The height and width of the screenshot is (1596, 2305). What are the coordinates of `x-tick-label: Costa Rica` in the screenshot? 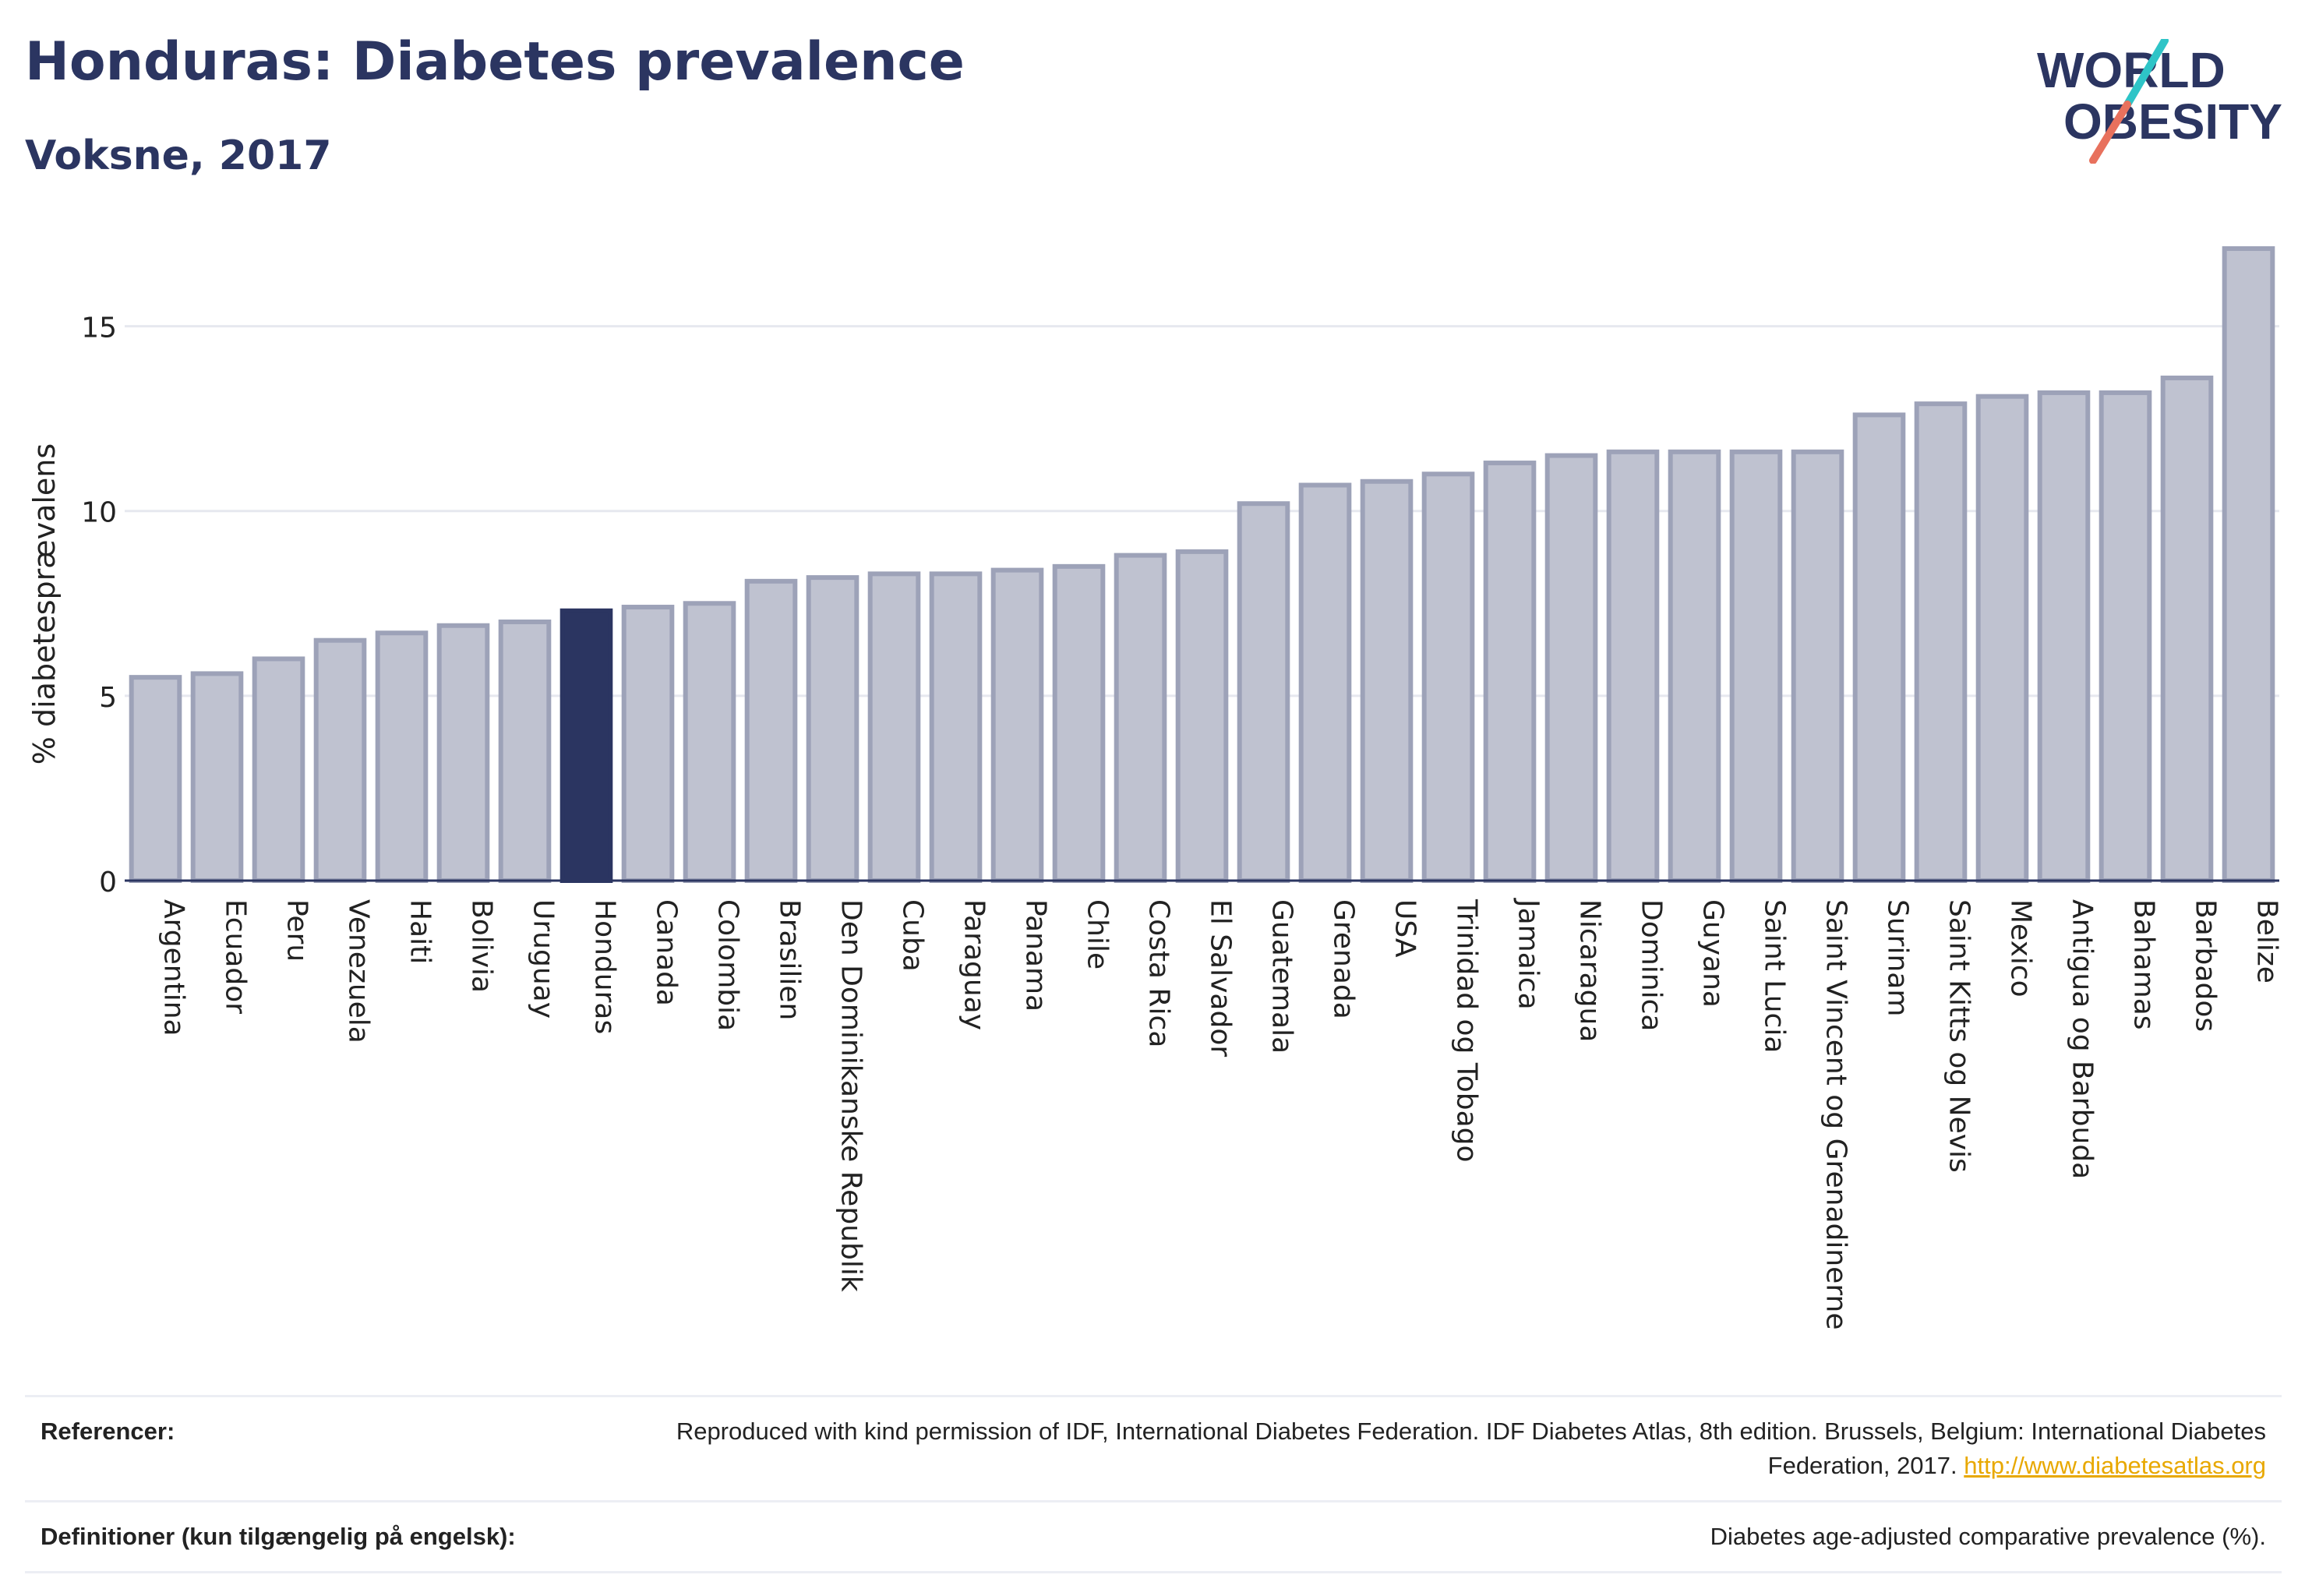 It's located at (1159, 973).